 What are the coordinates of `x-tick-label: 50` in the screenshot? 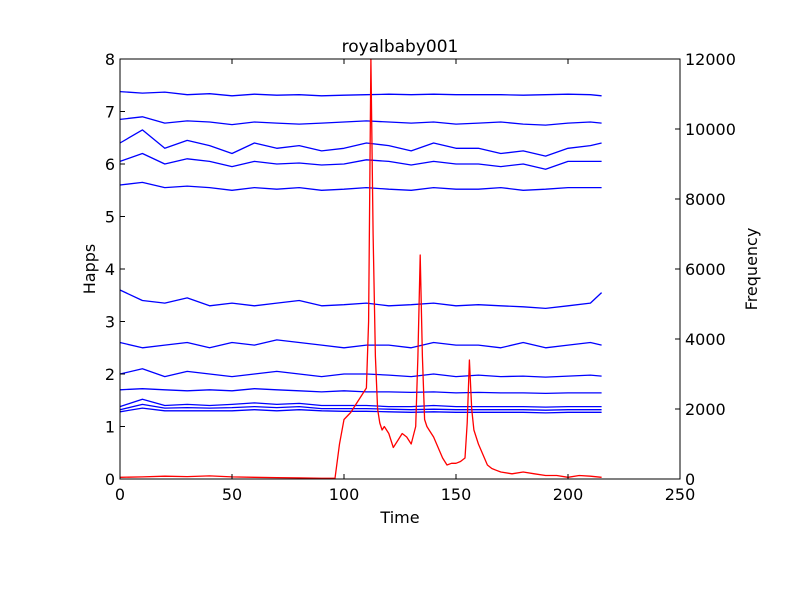 It's located at (232, 494).